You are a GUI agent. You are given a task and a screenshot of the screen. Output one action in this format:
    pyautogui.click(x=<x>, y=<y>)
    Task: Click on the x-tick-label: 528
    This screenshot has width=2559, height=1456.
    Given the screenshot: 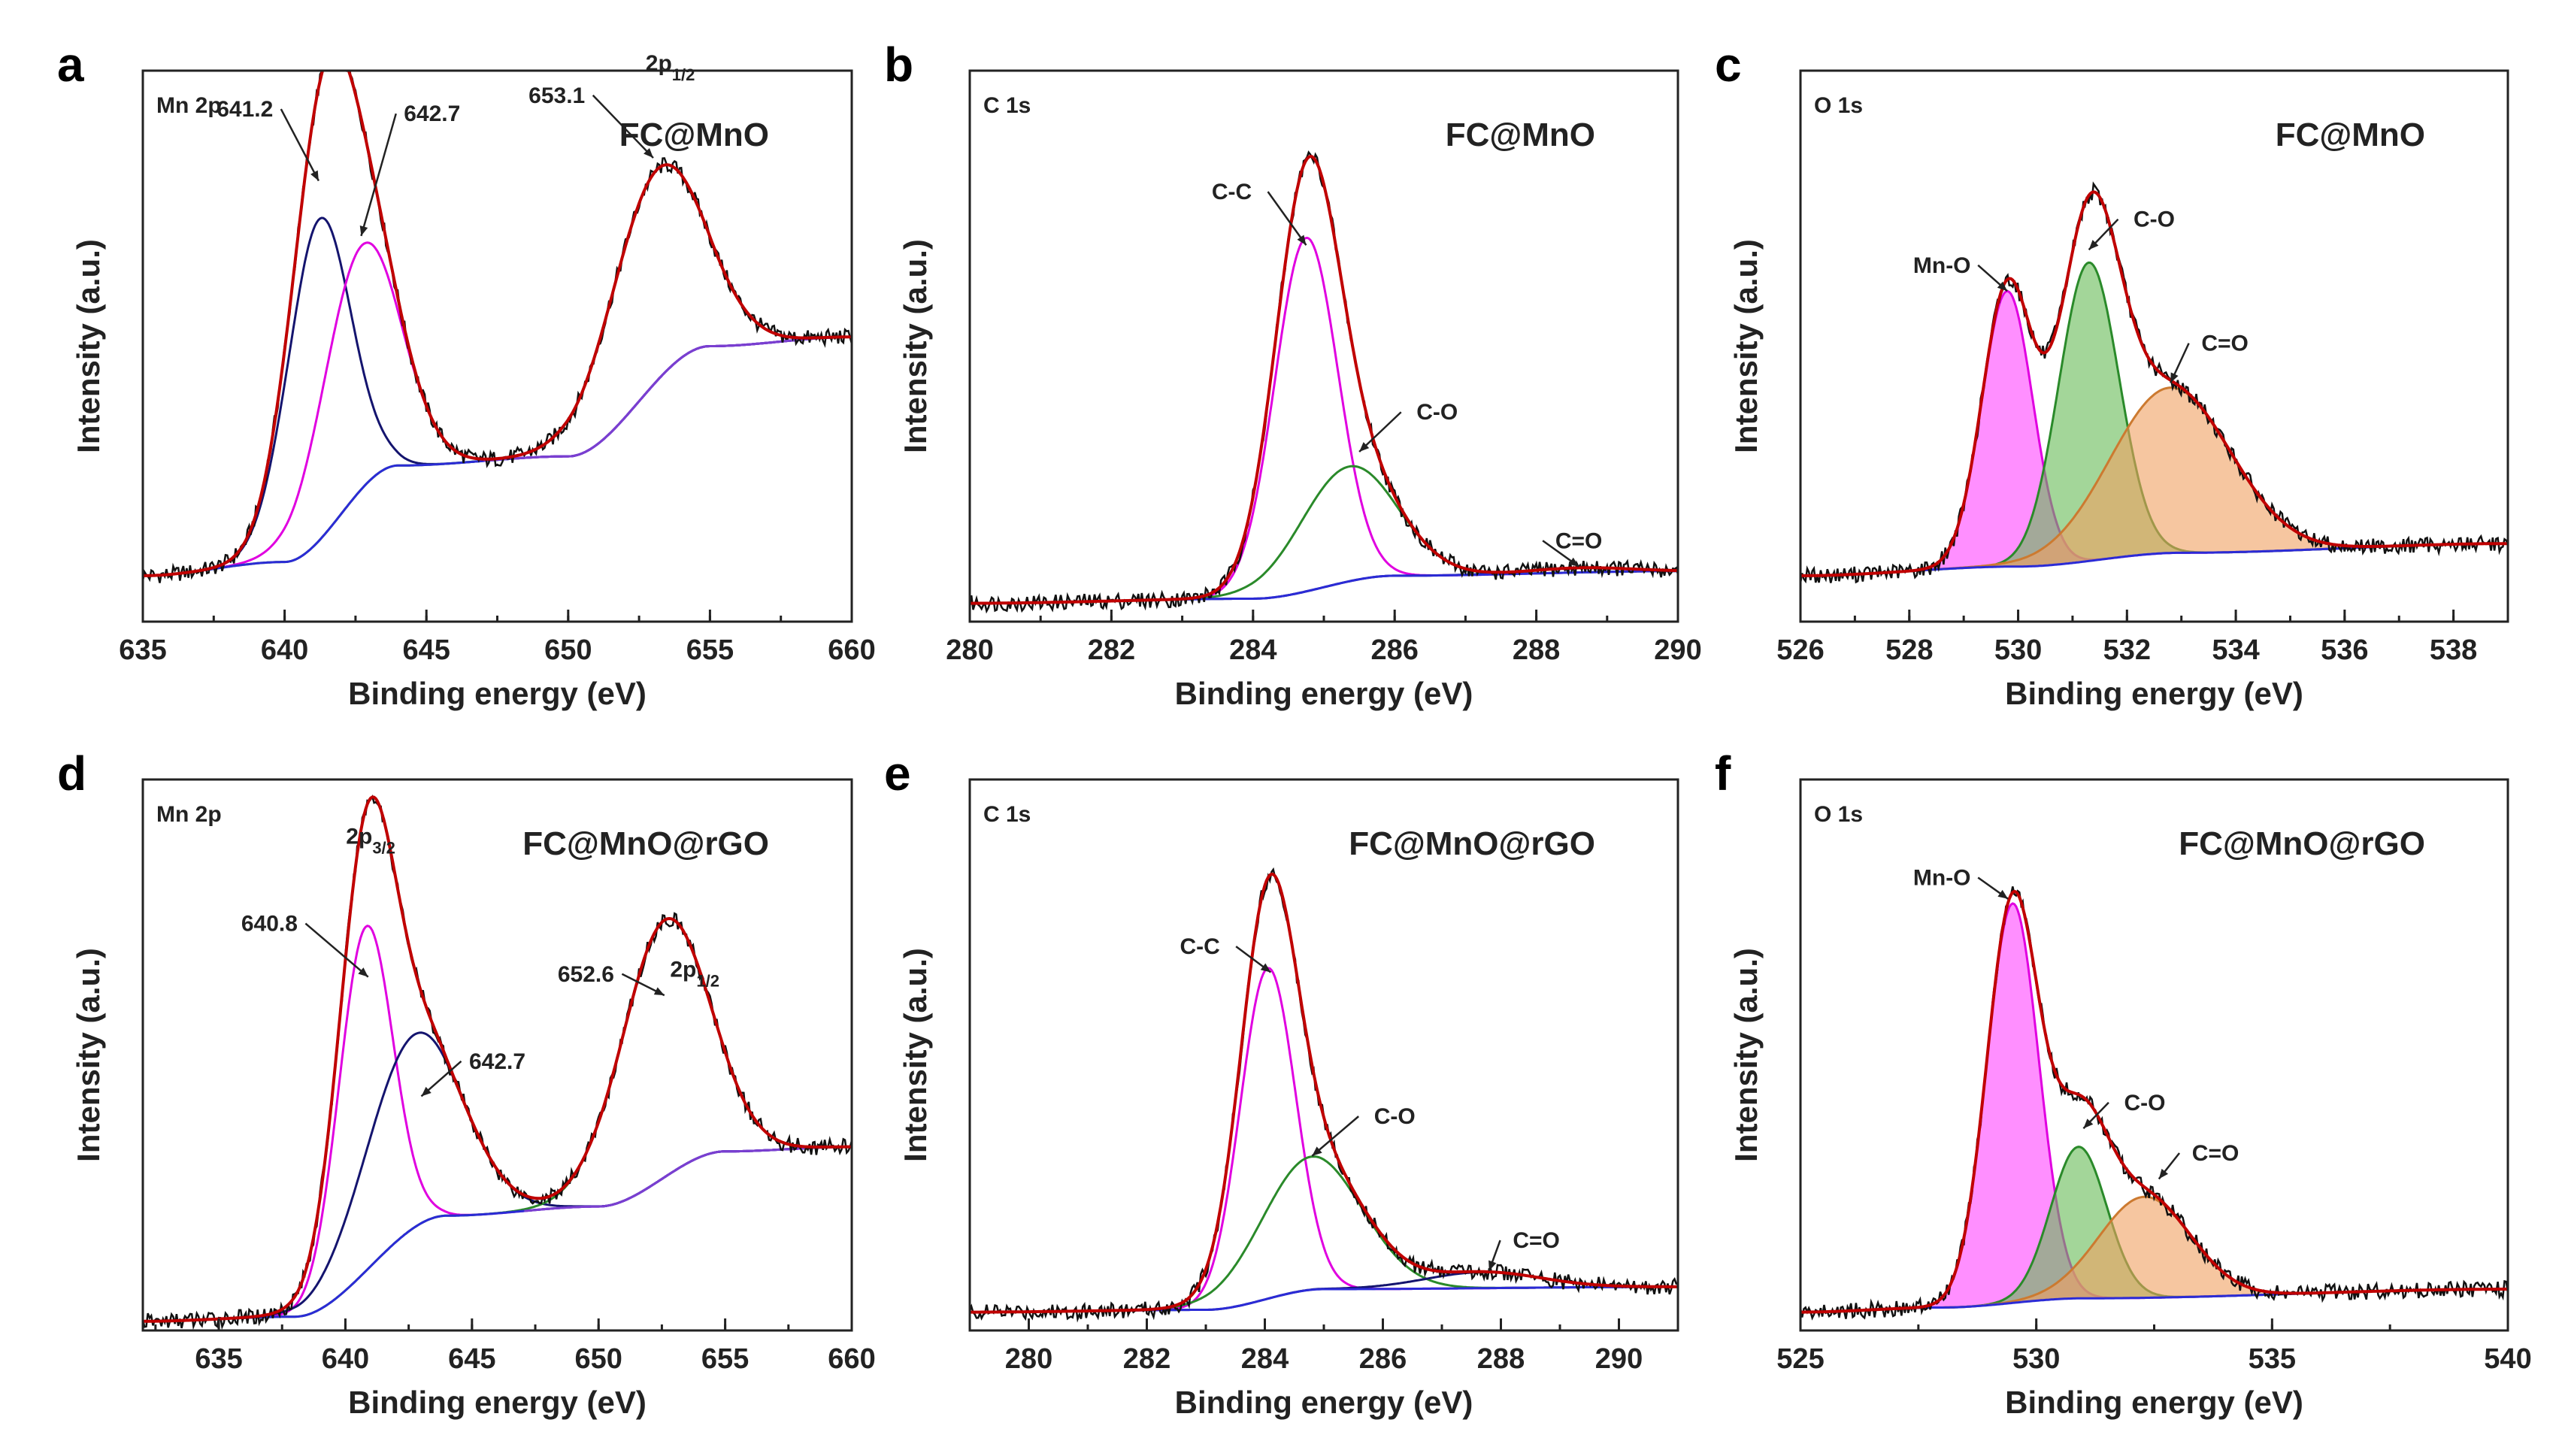 What is the action you would take?
    pyautogui.click(x=1909, y=650)
    